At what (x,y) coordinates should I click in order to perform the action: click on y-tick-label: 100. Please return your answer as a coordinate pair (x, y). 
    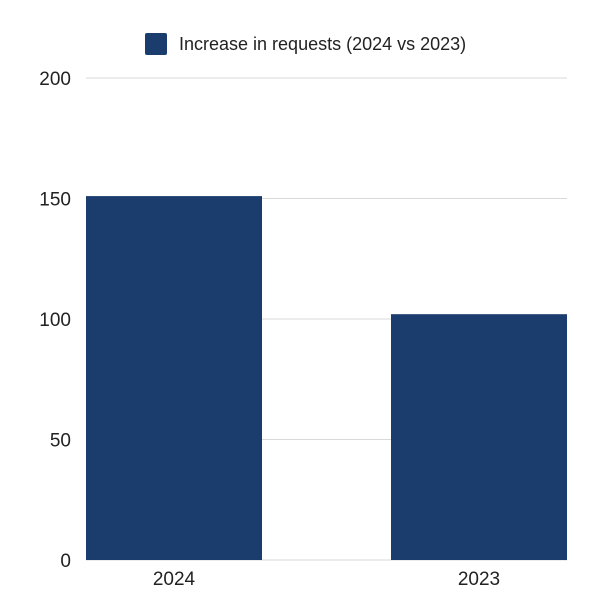
    Looking at the image, I should click on (55, 320).